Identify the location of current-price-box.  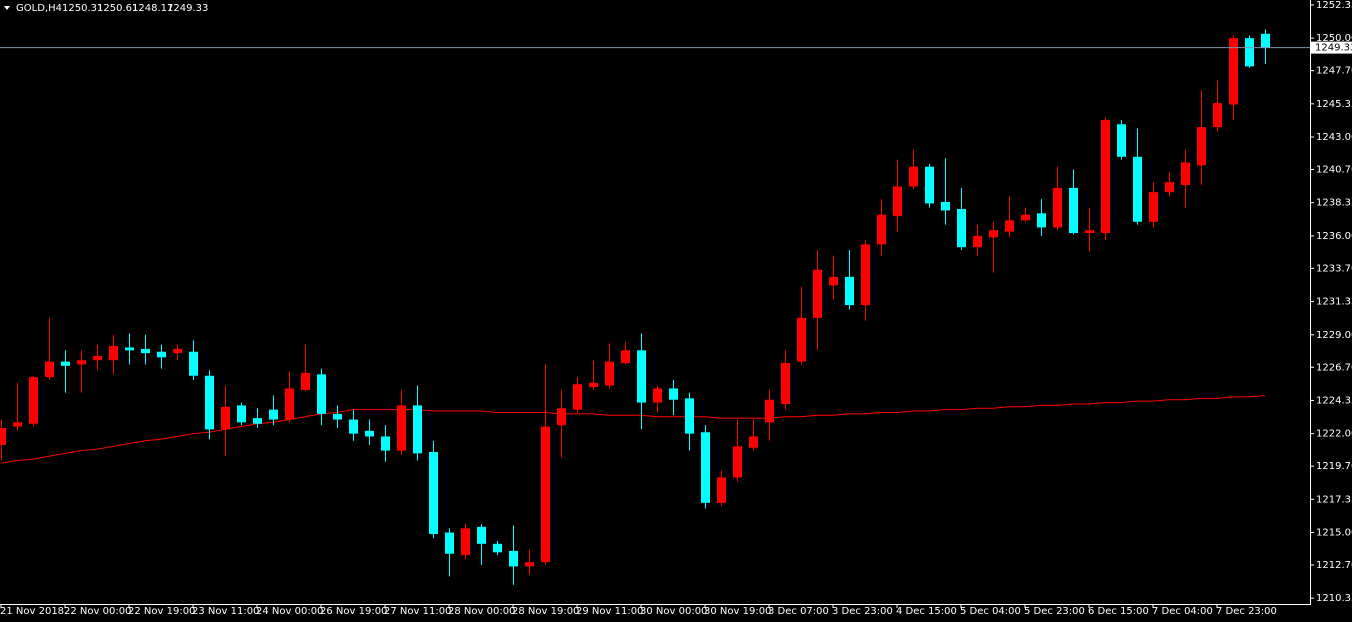
(1331, 47).